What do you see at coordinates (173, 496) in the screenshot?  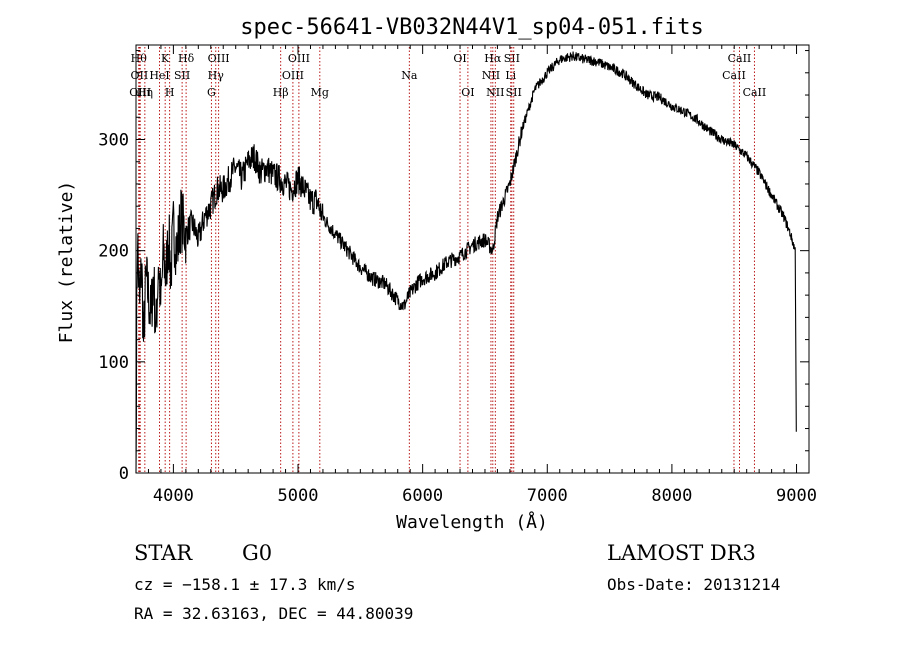 I see `x-tick-label: 4000` at bounding box center [173, 496].